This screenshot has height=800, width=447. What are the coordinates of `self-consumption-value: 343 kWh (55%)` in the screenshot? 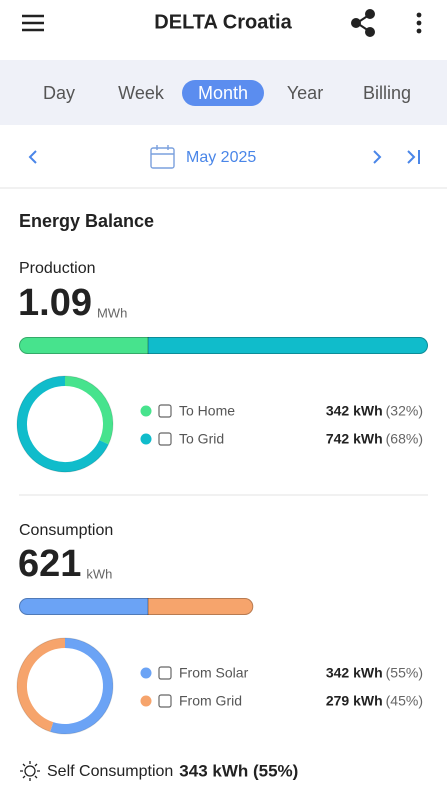 It's located at (238, 770).